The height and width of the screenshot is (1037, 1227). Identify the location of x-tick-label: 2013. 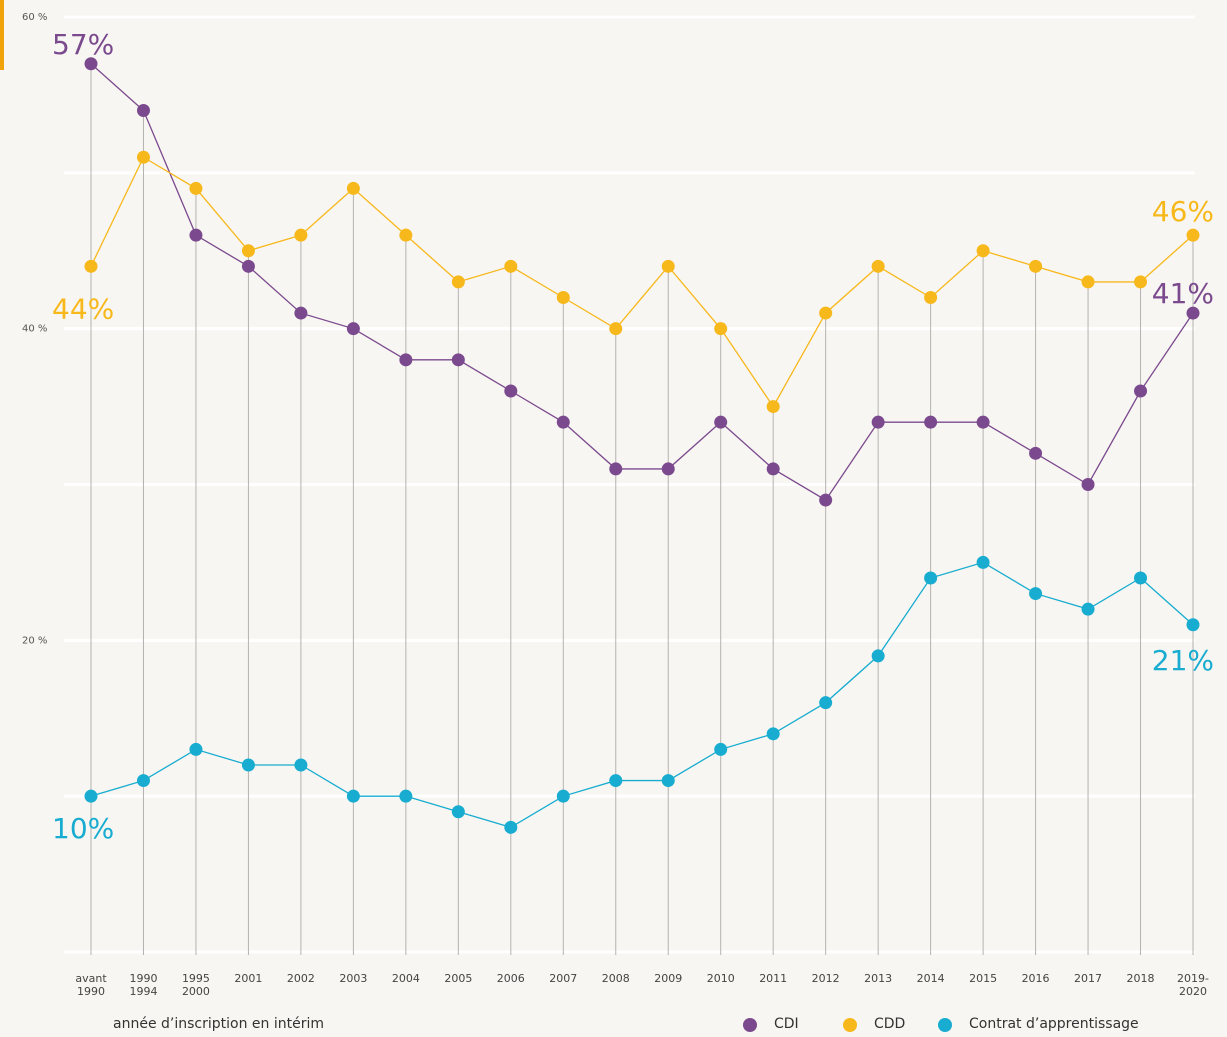
(878, 978).